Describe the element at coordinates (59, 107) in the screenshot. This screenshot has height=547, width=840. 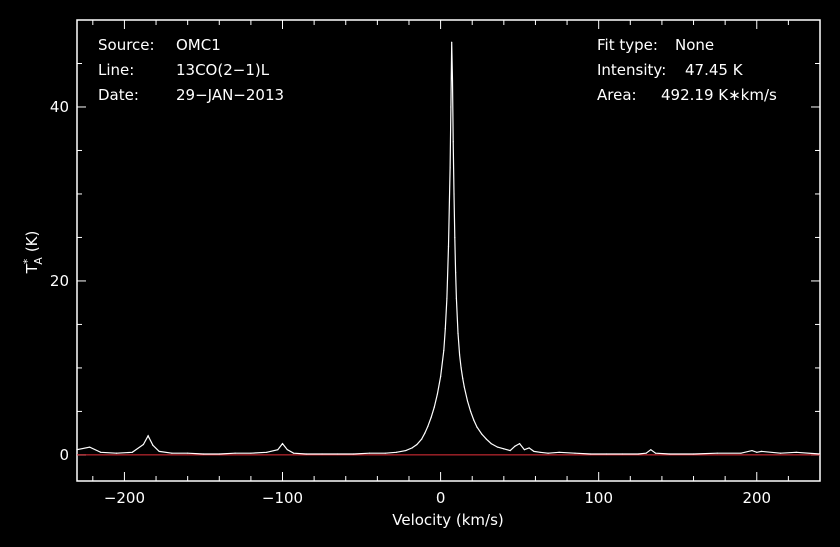
I see `y-tick-label: 40` at that location.